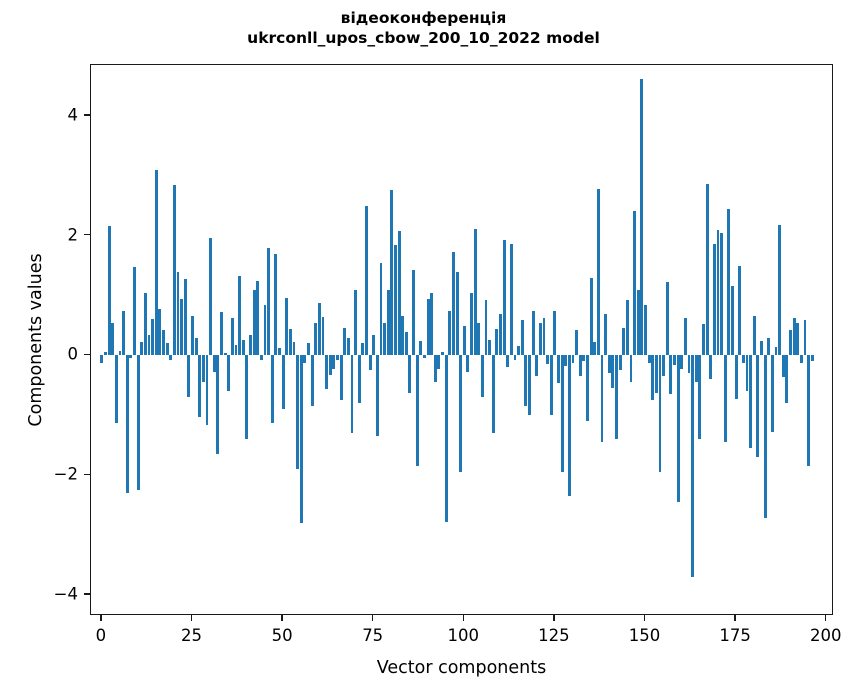  I want to click on x-tick-label: 50, so click(282, 635).